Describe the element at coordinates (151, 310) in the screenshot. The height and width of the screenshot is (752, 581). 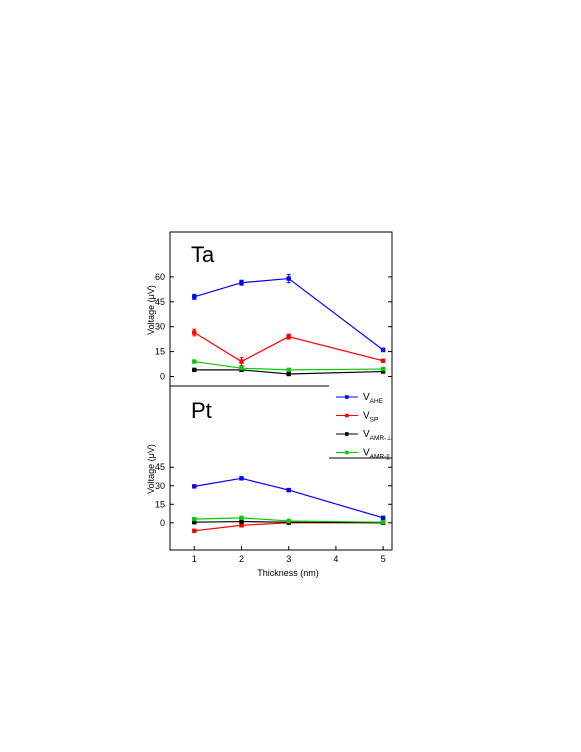
I see `y-axis-label-ta: Voltage (μV)` at that location.